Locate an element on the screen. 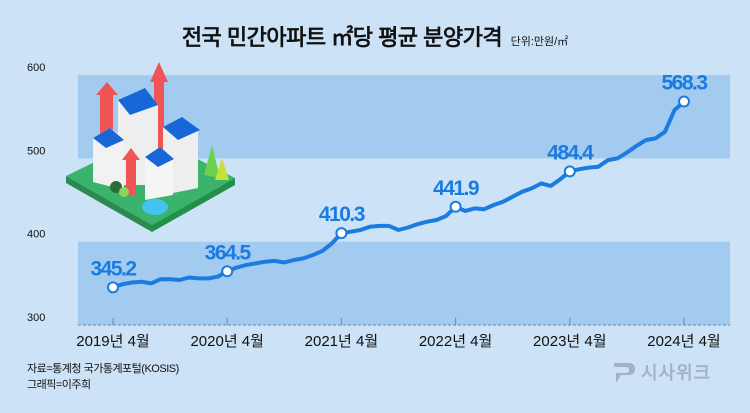 Image resolution: width=750 pixels, height=413 pixels. y-axis: 300 400 500 600 is located at coordinates (36, 193).